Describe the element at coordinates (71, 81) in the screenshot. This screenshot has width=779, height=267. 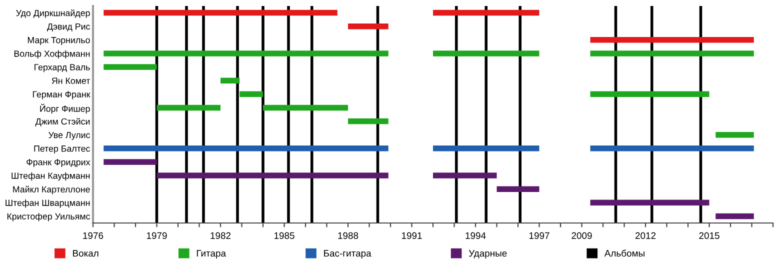
I see `y-tick-label: Ян Комет` at that location.